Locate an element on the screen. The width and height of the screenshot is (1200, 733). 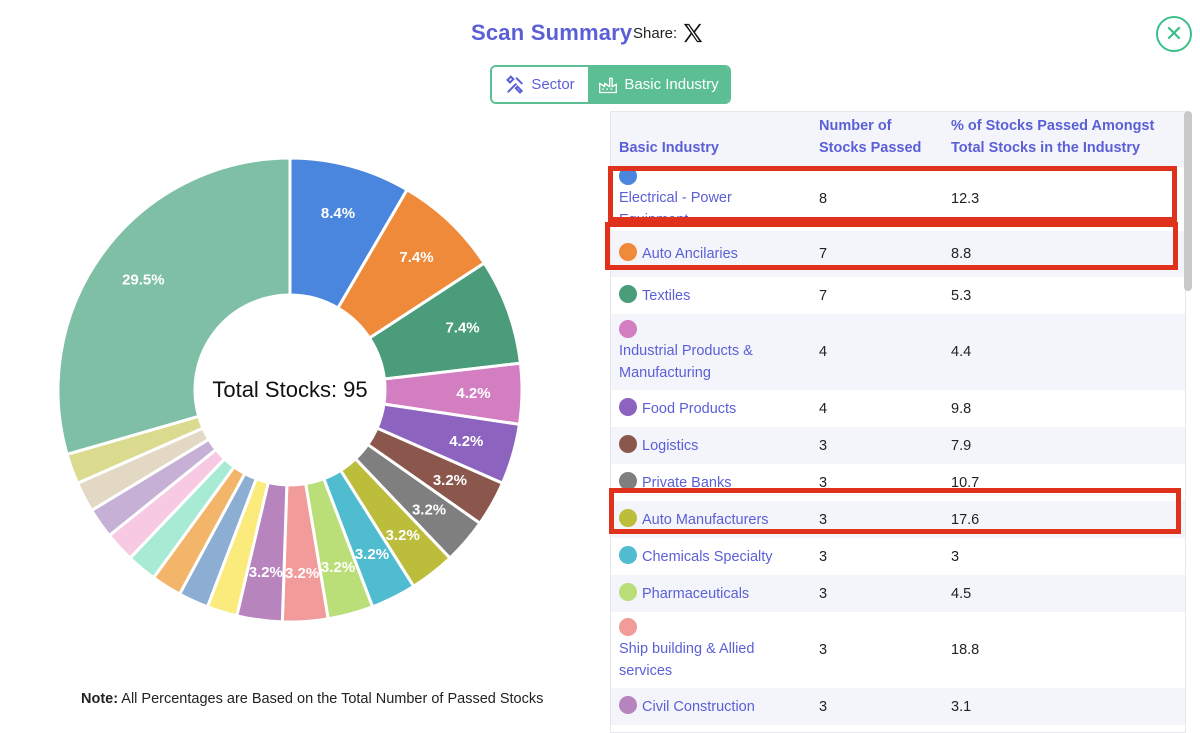
table-row: Food Products 4 9.8 is located at coordinates (898, 408).